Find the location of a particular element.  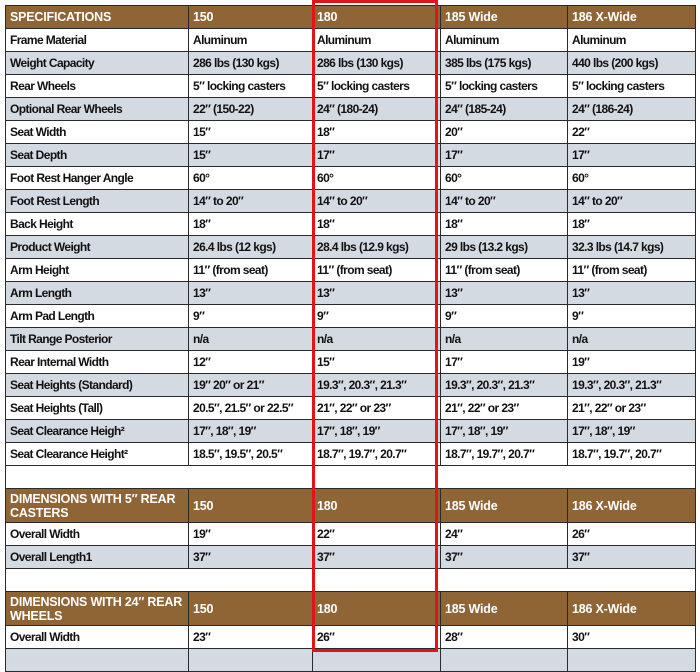

row-label: Product Weight is located at coordinates (97, 247).